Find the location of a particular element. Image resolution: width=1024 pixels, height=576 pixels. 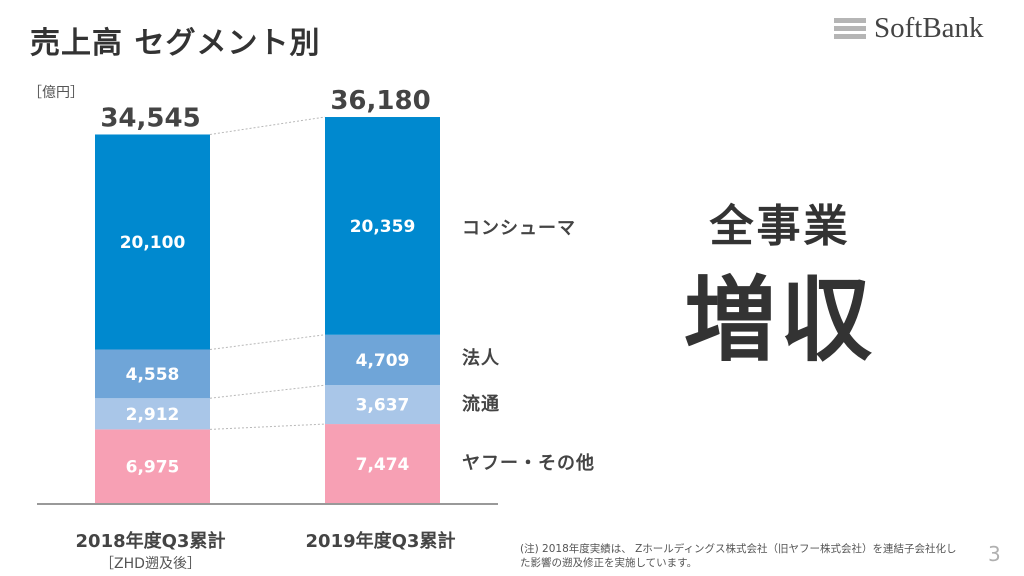

headline-revenue-increase: 増収 is located at coordinates (779, 320).